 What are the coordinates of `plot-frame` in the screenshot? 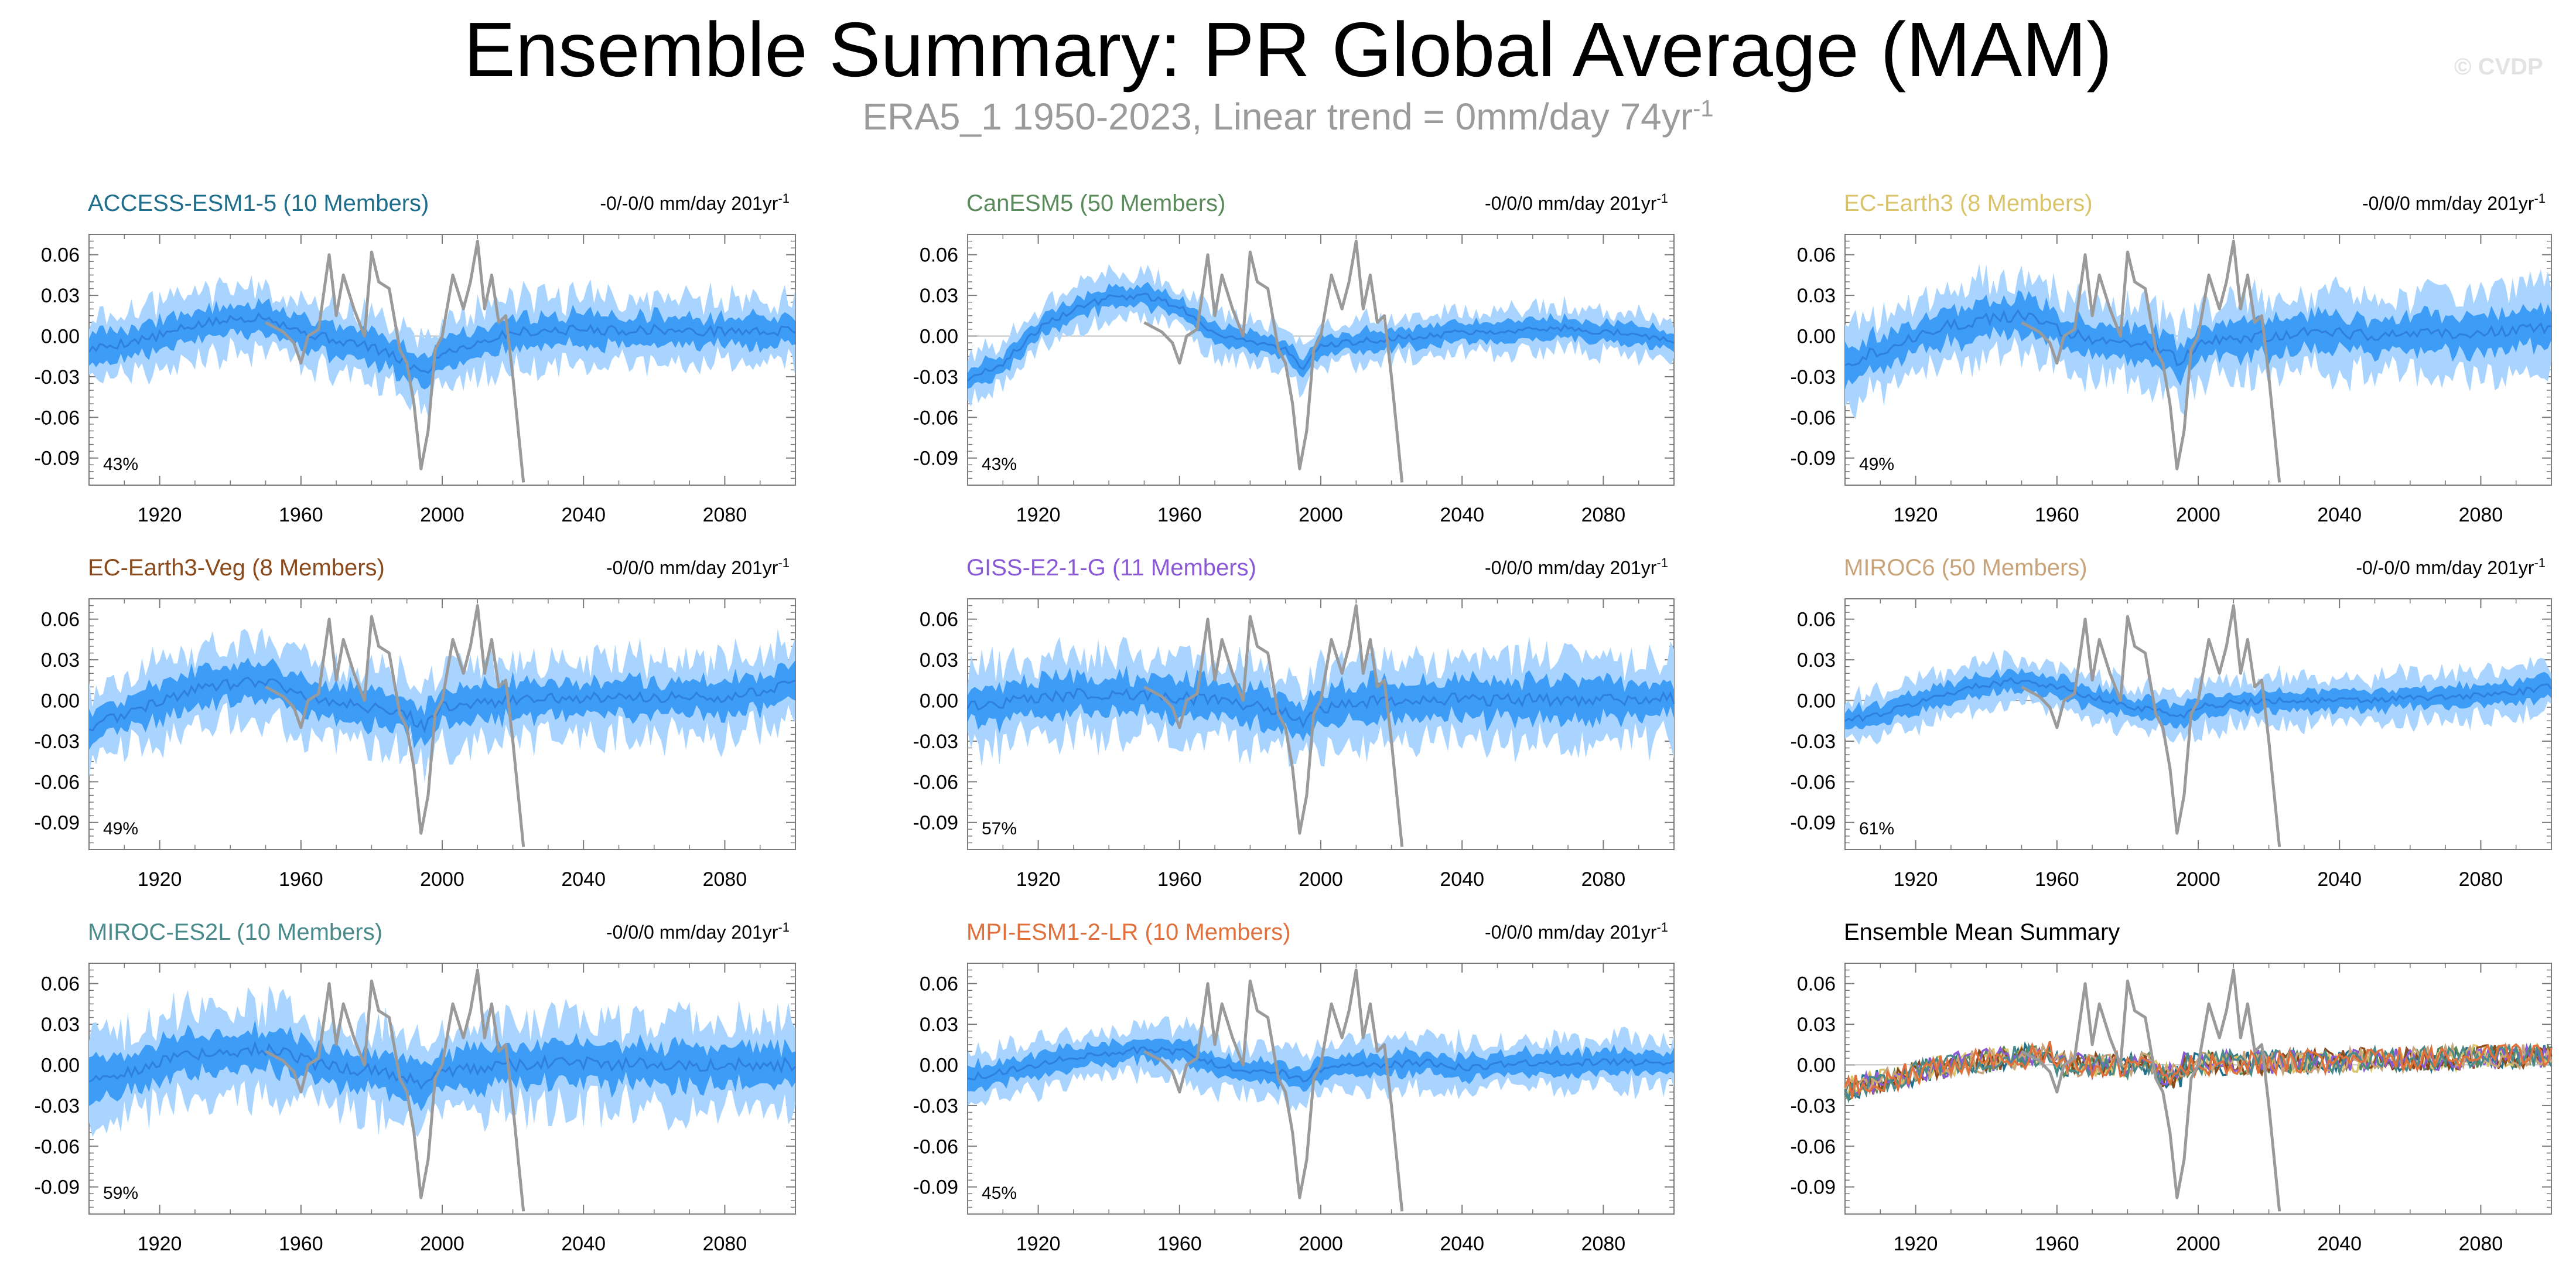 It's located at (2198, 1089).